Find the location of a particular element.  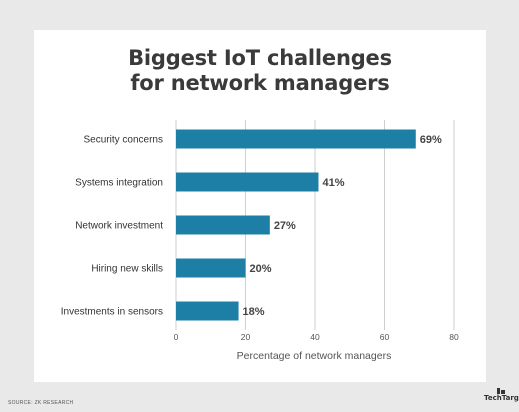

x-tick-label: 60 is located at coordinates (385, 337).